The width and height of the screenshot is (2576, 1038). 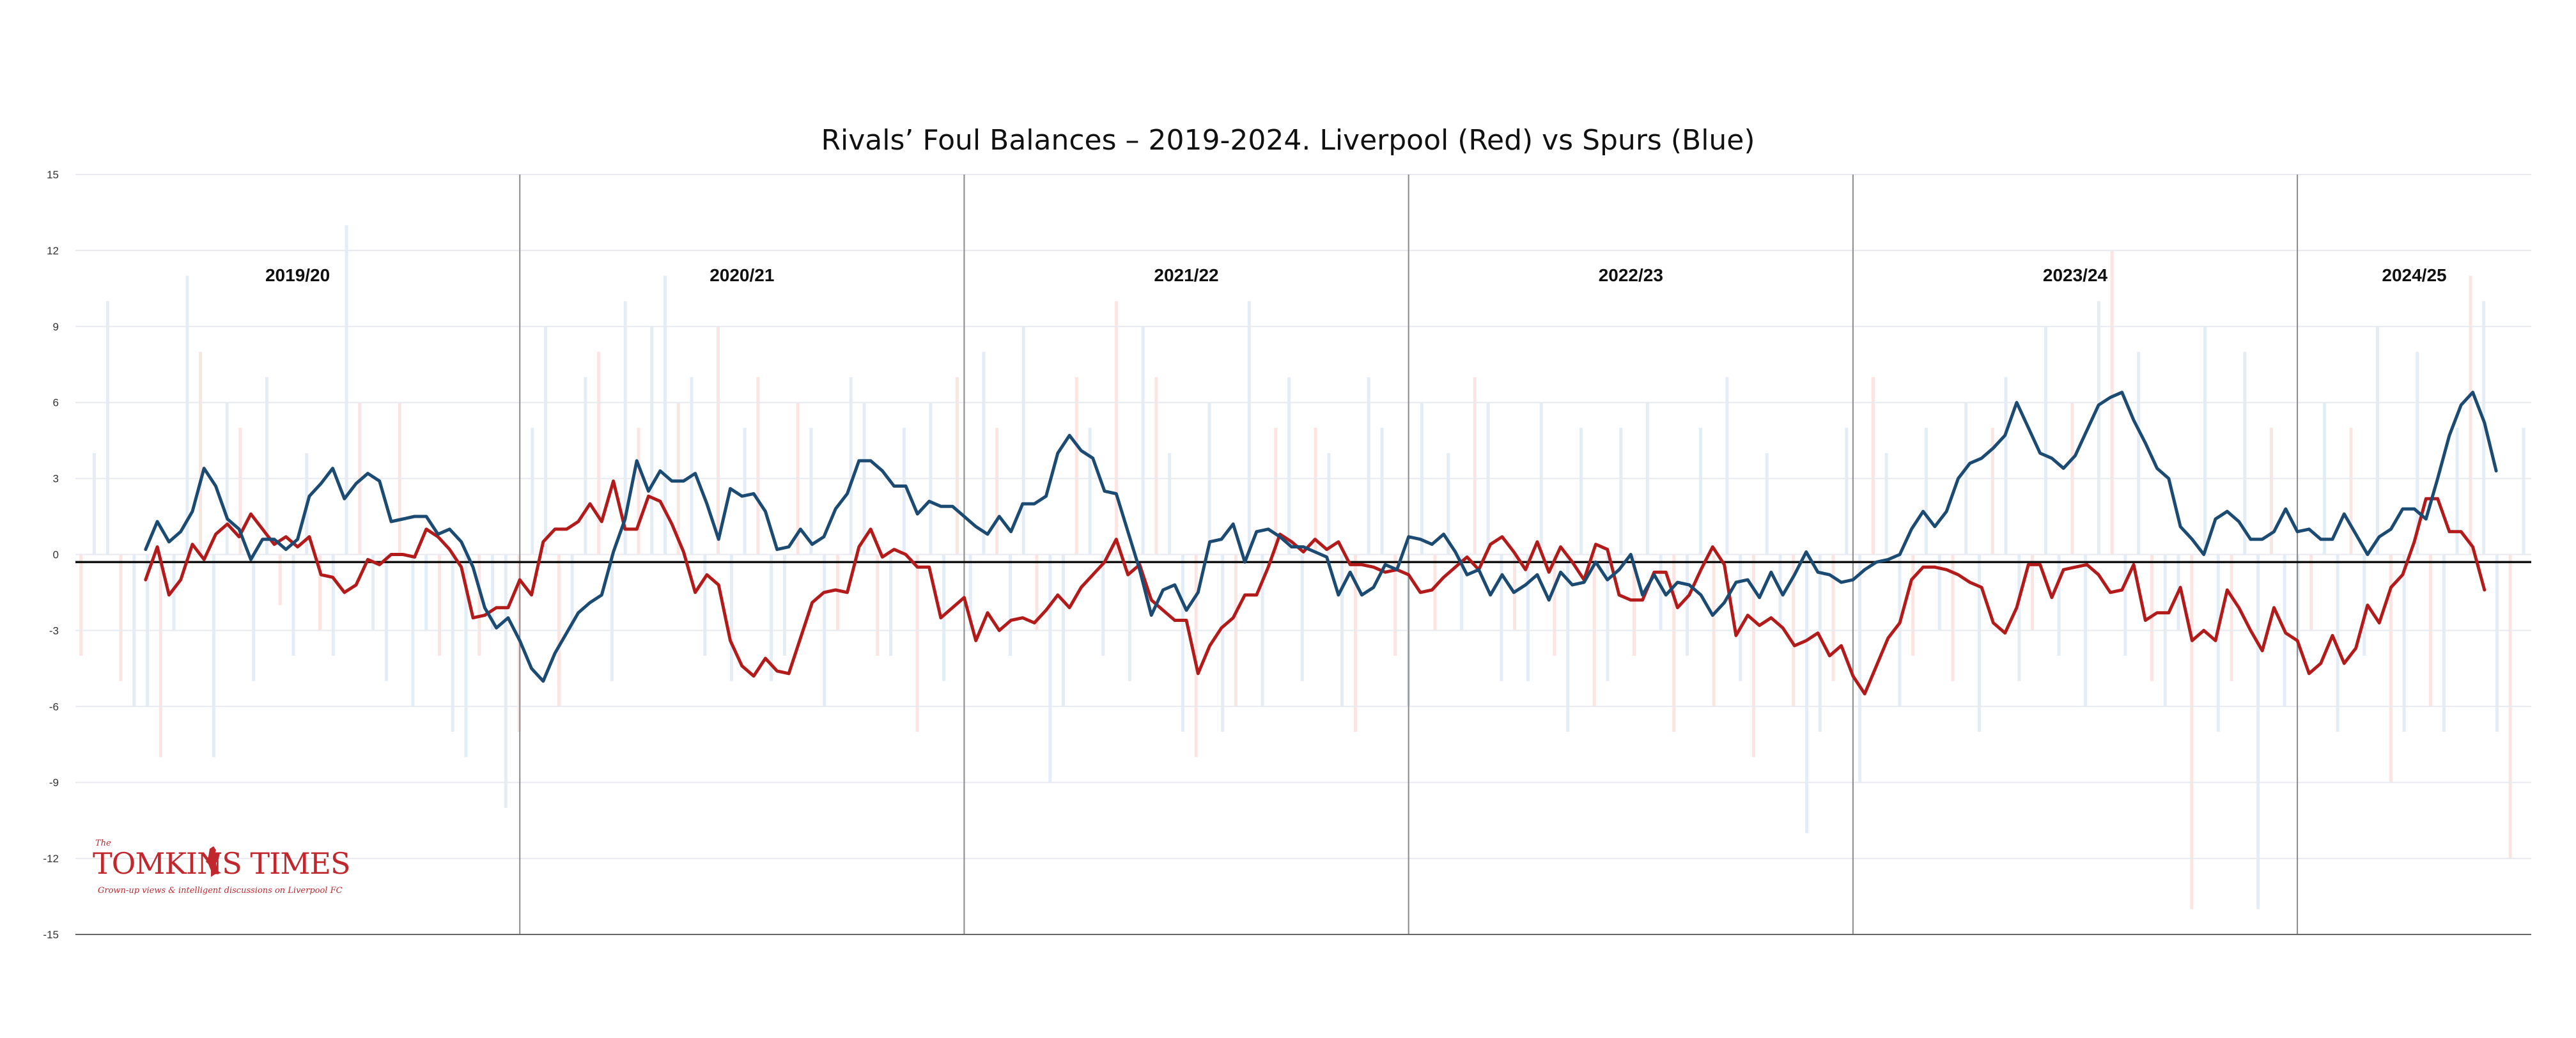 I want to click on y-tick-label: -15, so click(x=51, y=935).